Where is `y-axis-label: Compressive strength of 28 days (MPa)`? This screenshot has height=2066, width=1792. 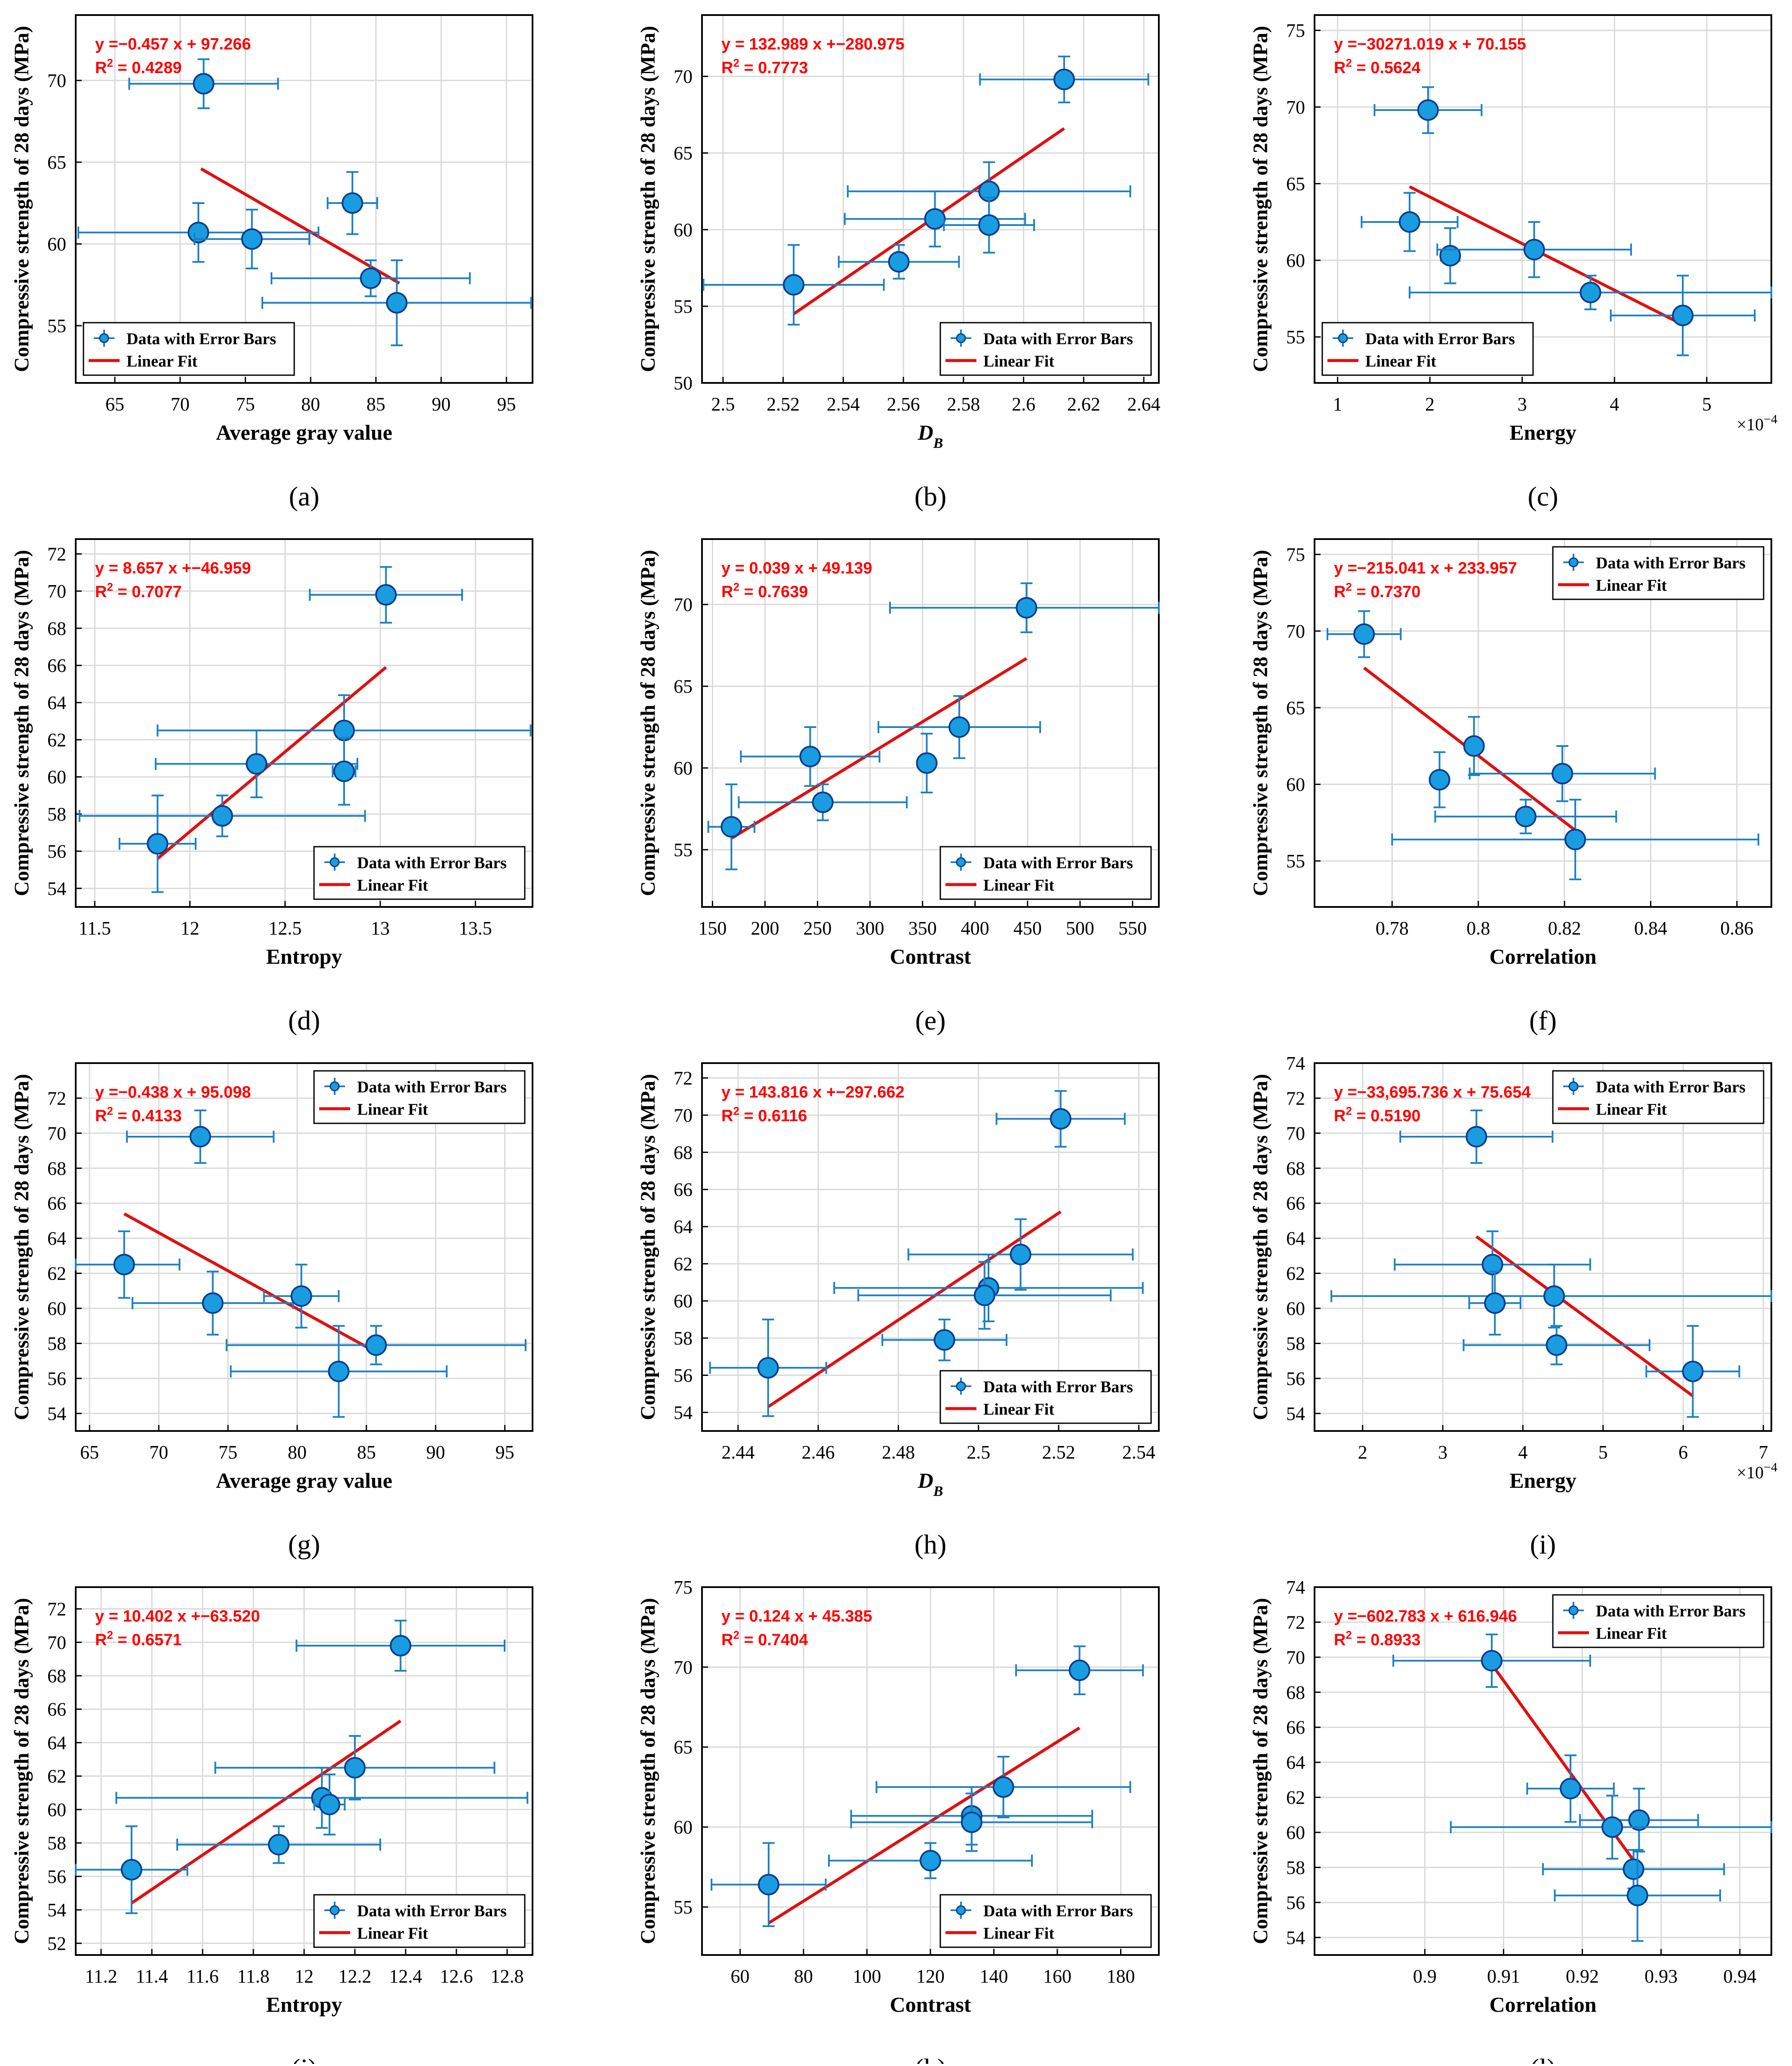
y-axis-label: Compressive strength of 28 days (MPa) is located at coordinates (648, 1771).